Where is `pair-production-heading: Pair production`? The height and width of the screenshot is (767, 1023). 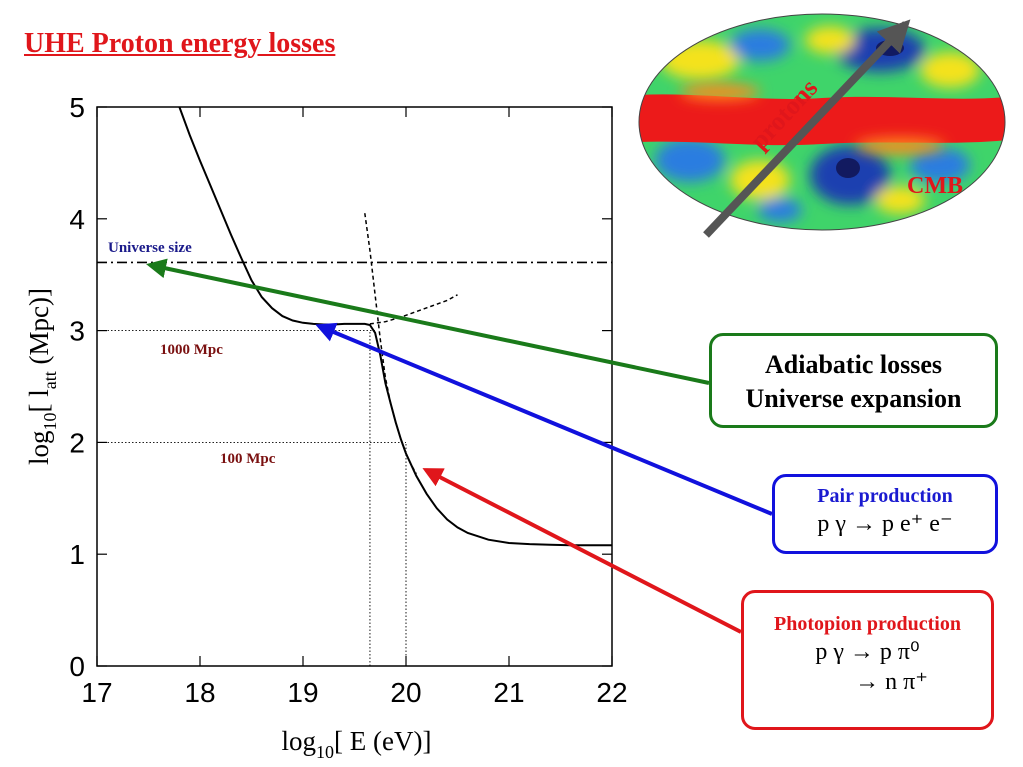
pair-production-heading: Pair production is located at coordinates (885, 496).